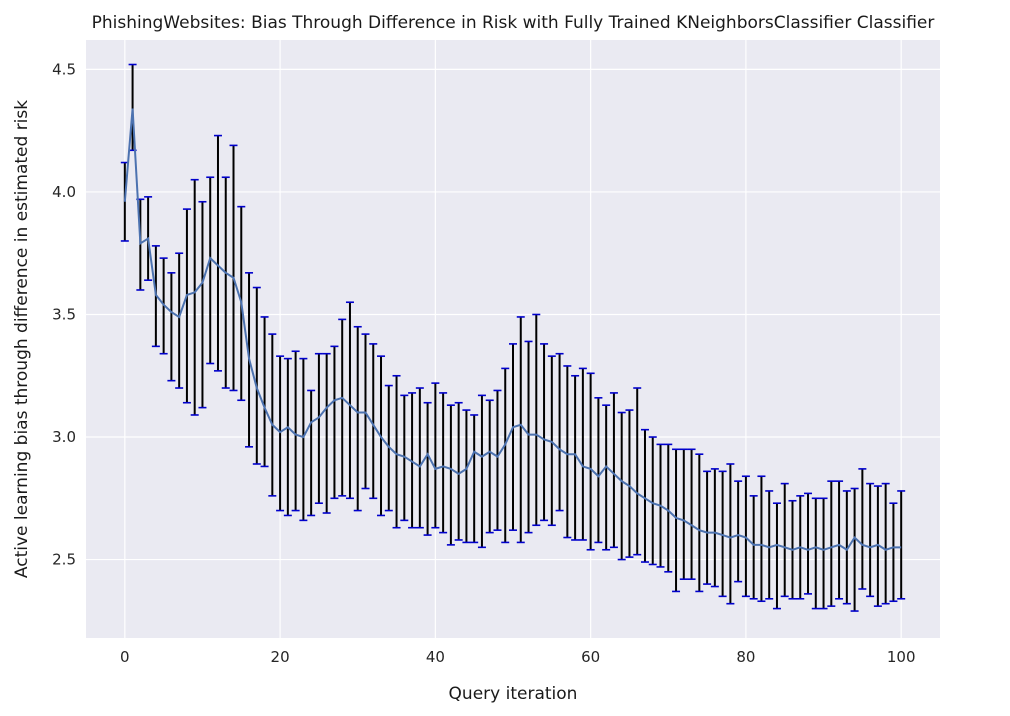 This screenshot has height=716, width=1010. What do you see at coordinates (517, 657) in the screenshot?
I see `x-axis-ticks: 0 20 40 60 80 100` at bounding box center [517, 657].